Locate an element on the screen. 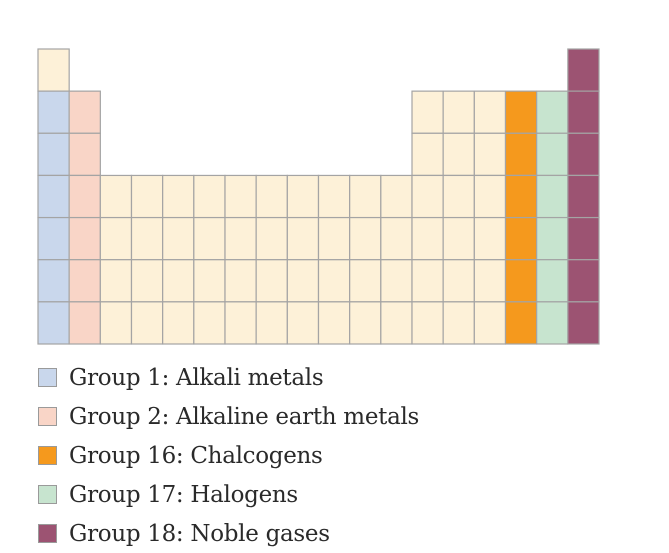 Image resolution: width=669 pixels, height=553 pixels. legend-item-group-17: Group 17: Halogens is located at coordinates (228, 494).